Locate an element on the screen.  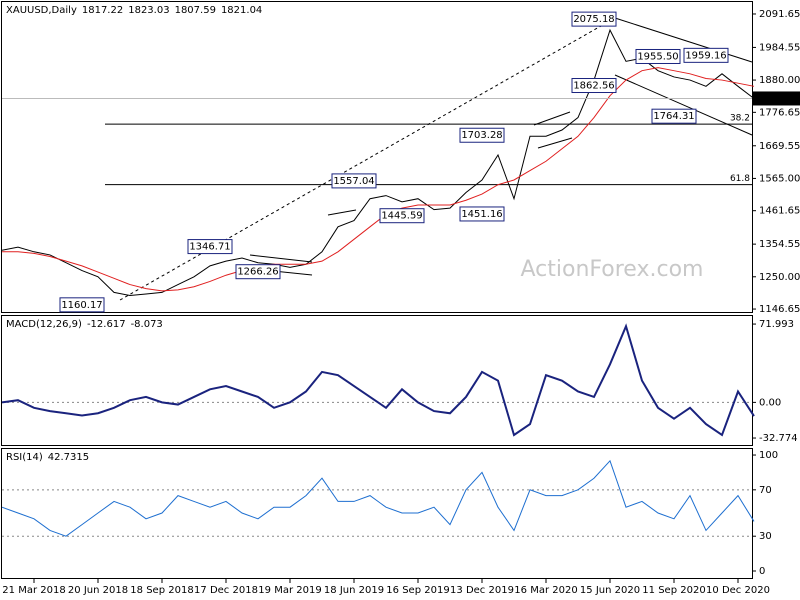
annotation-label: 1764.31 is located at coordinates (673, 116).